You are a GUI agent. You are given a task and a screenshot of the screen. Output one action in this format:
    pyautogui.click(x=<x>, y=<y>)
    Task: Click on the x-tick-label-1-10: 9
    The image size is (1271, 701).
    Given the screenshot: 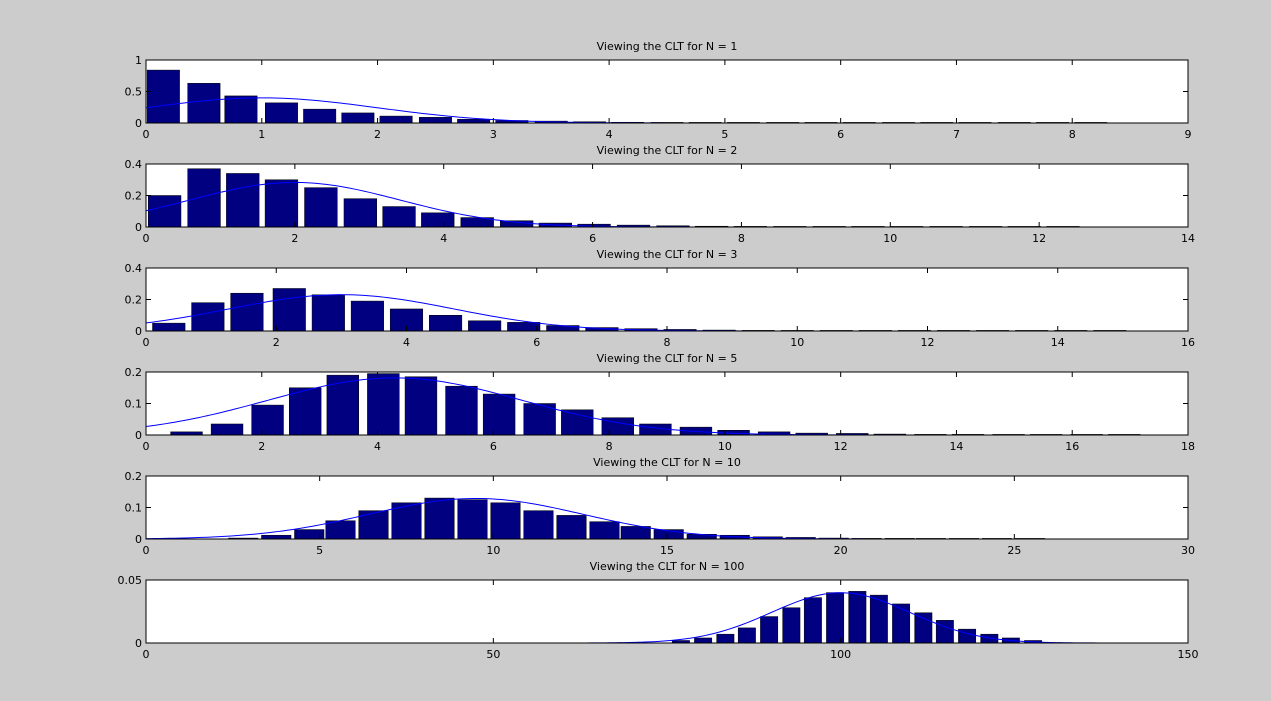 What is the action you would take?
    pyautogui.click(x=1188, y=134)
    